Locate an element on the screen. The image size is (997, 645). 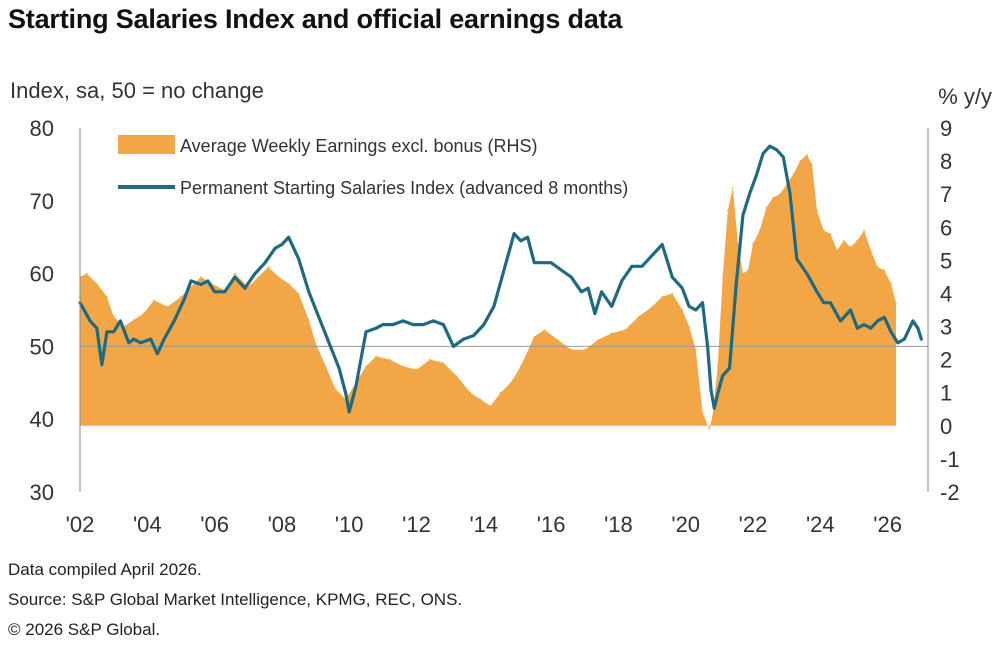
footer-copyright: © 2026 S&P Global. is located at coordinates (84, 629).